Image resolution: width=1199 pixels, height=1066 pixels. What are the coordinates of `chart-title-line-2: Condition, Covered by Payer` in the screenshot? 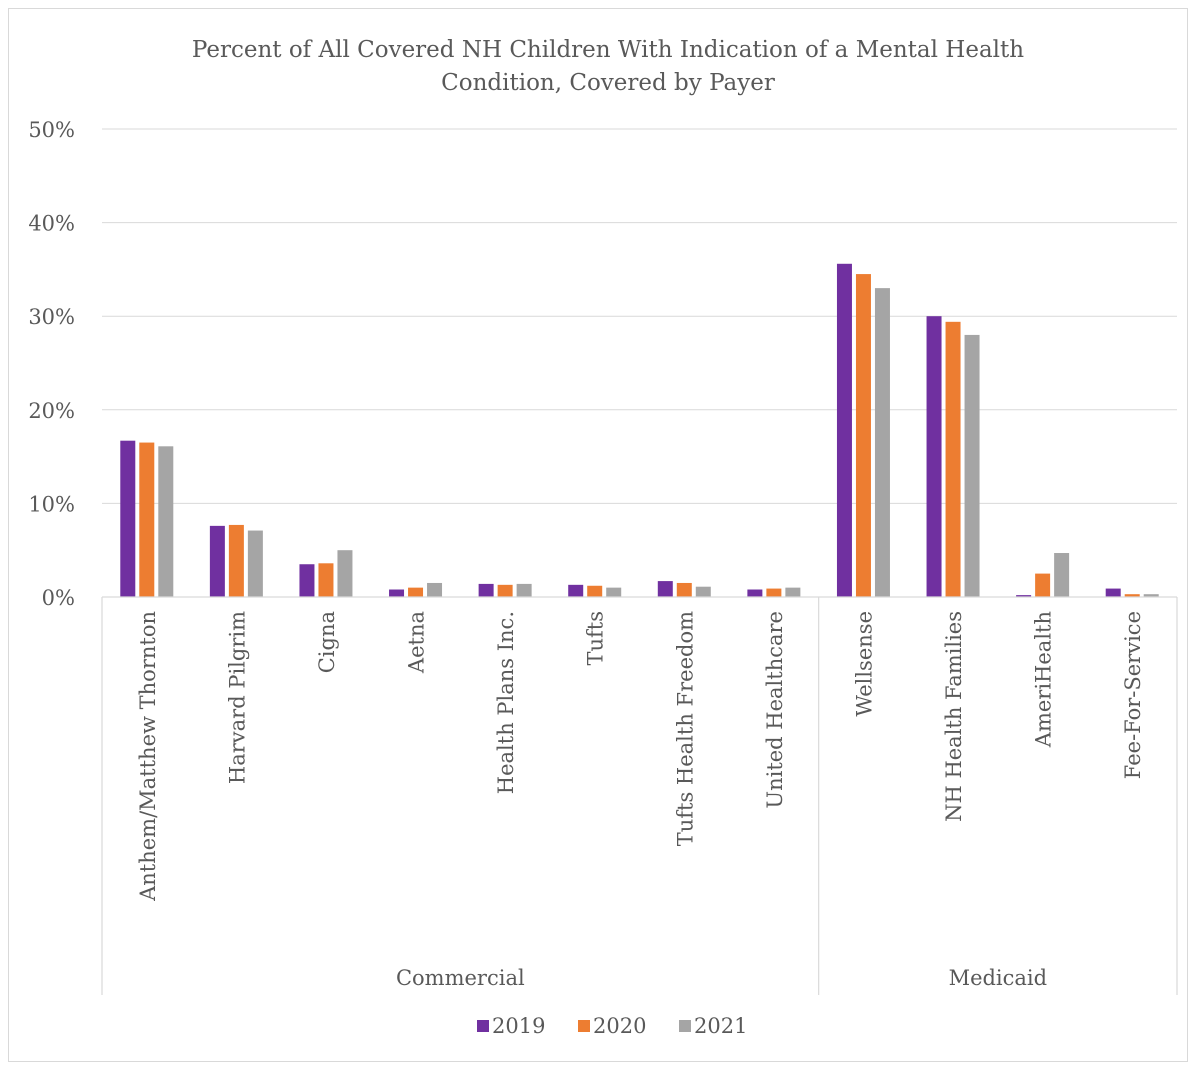 It's located at (608, 83).